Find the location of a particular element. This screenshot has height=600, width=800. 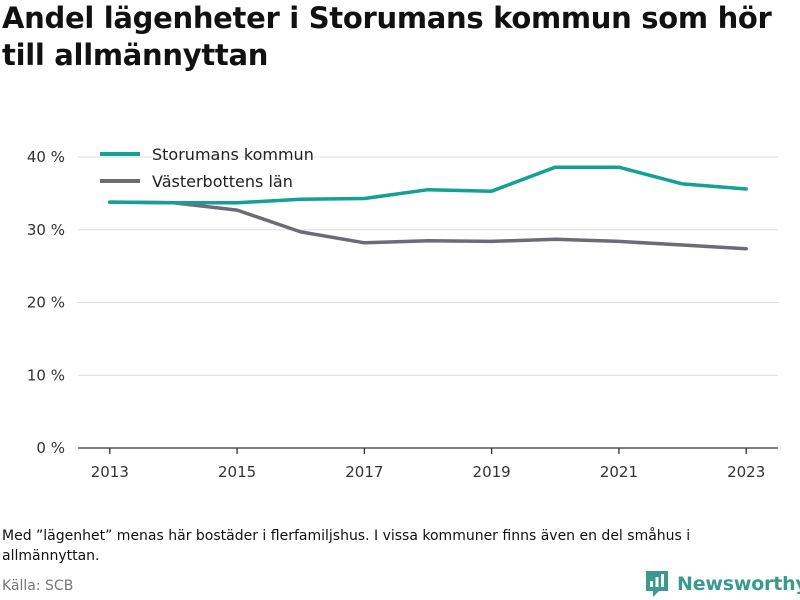

newsworthy-logo-icon is located at coordinates (657, 584).